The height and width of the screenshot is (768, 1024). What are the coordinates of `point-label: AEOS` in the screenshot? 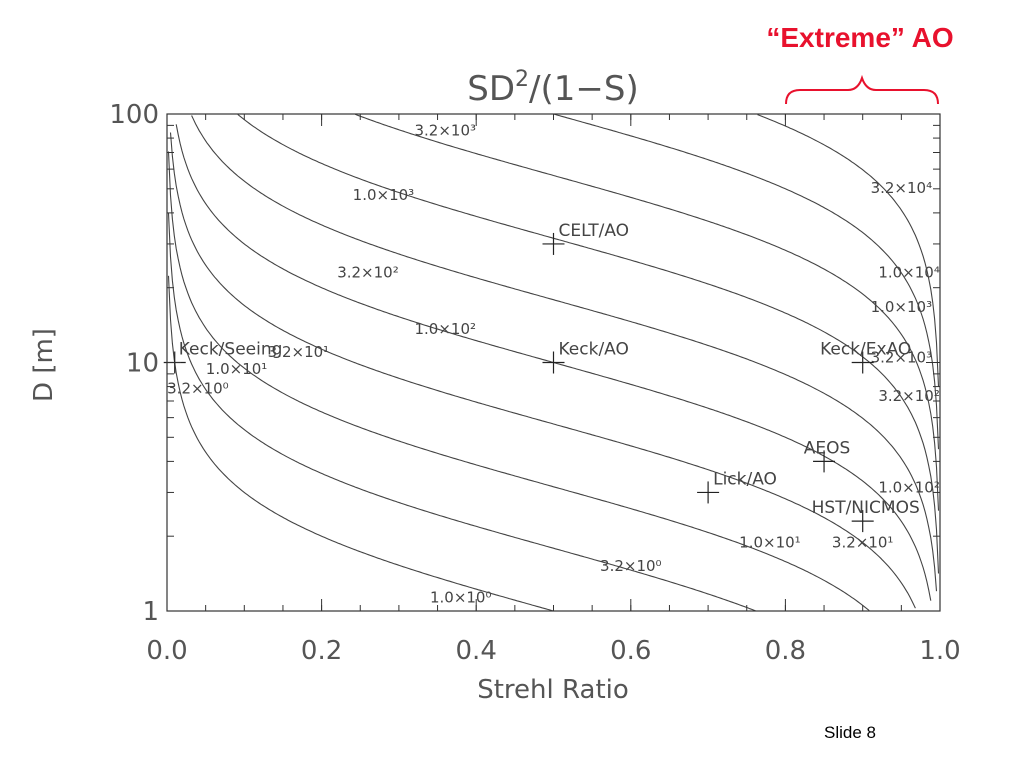 It's located at (827, 448).